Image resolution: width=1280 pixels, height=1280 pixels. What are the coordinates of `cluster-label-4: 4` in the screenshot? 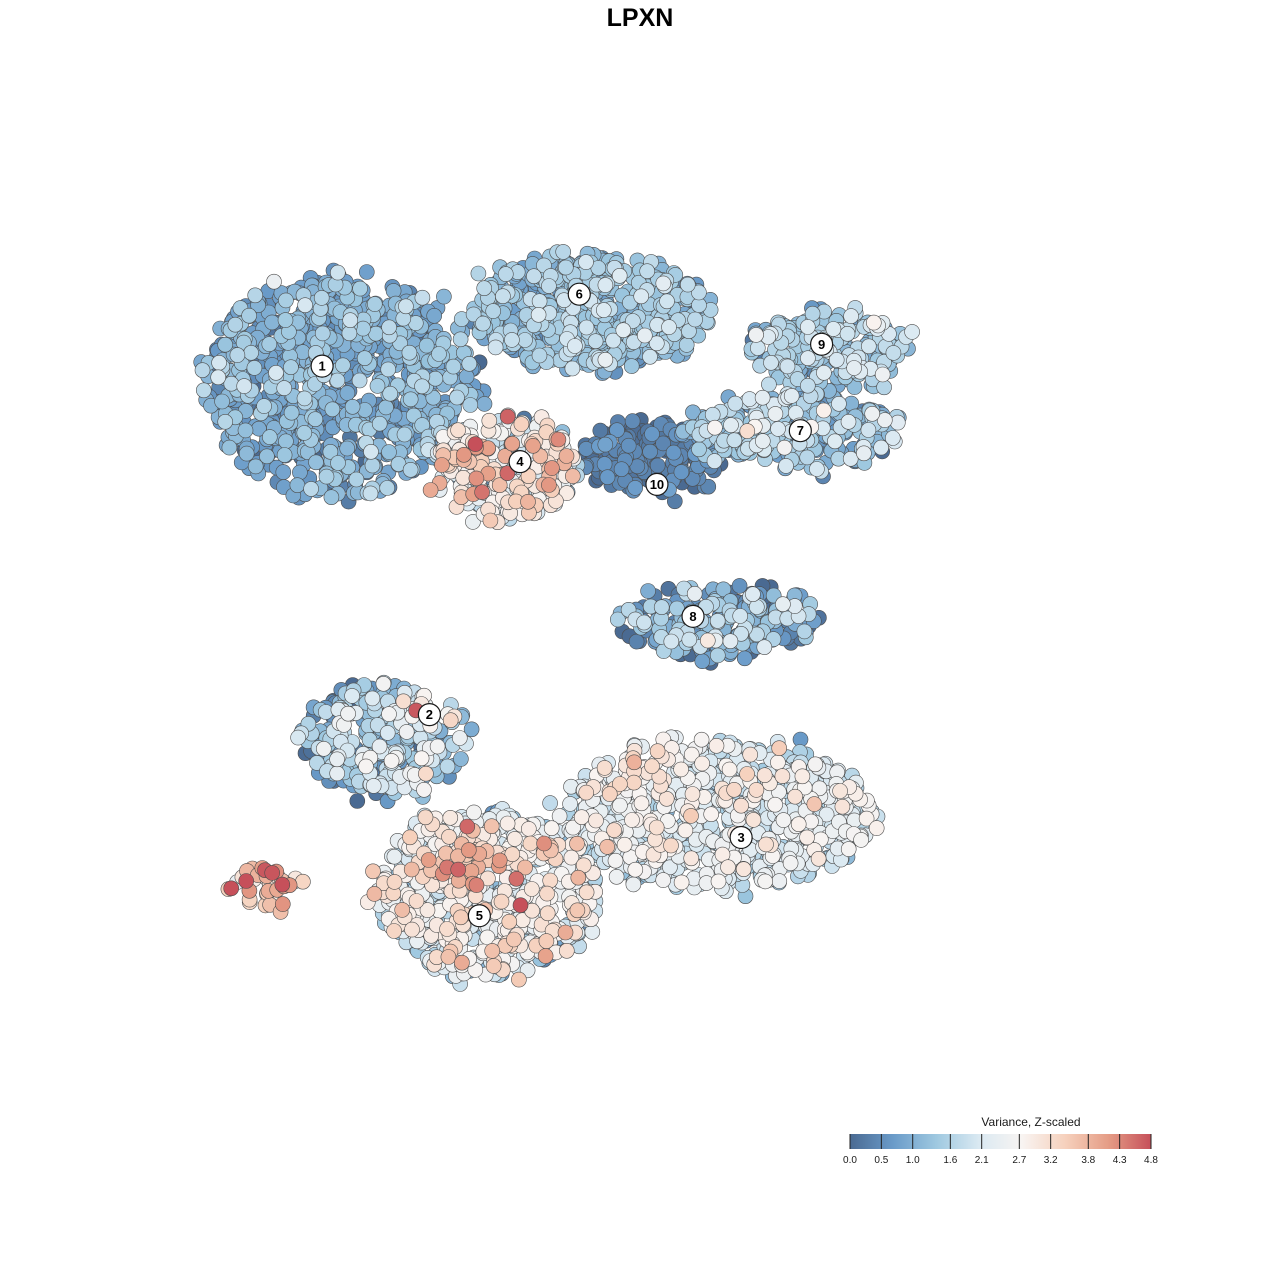 It's located at (520, 462).